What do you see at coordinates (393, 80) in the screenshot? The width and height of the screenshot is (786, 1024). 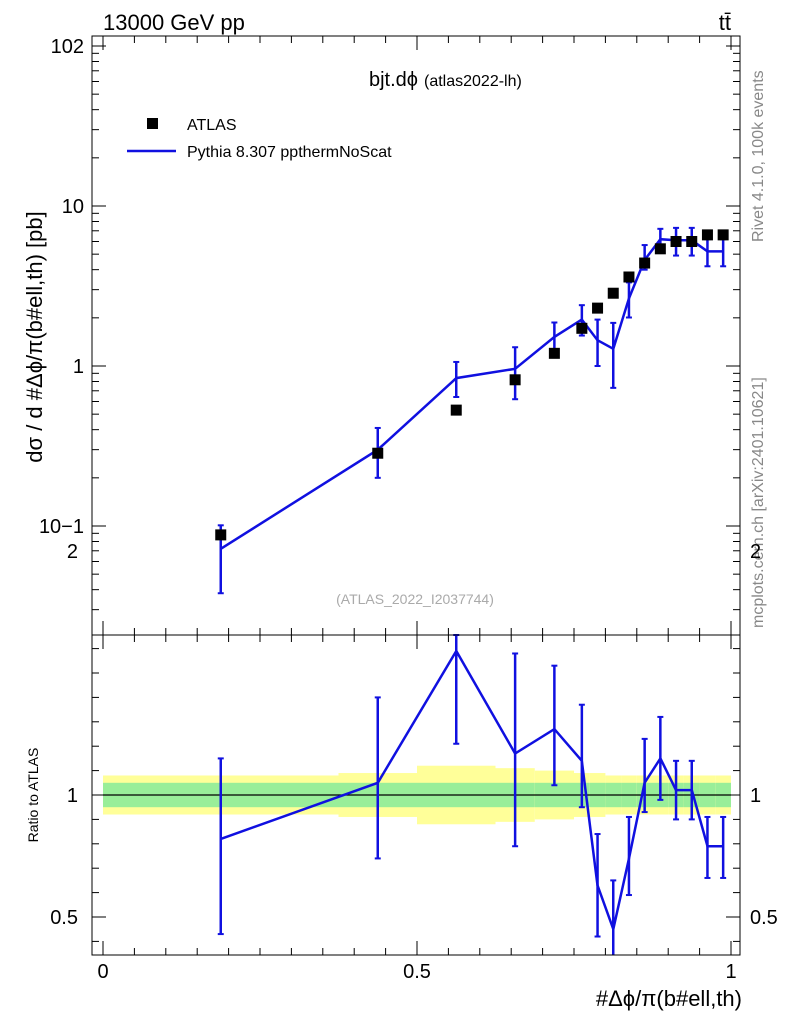 I see `chart-title: bjt.dϕ` at bounding box center [393, 80].